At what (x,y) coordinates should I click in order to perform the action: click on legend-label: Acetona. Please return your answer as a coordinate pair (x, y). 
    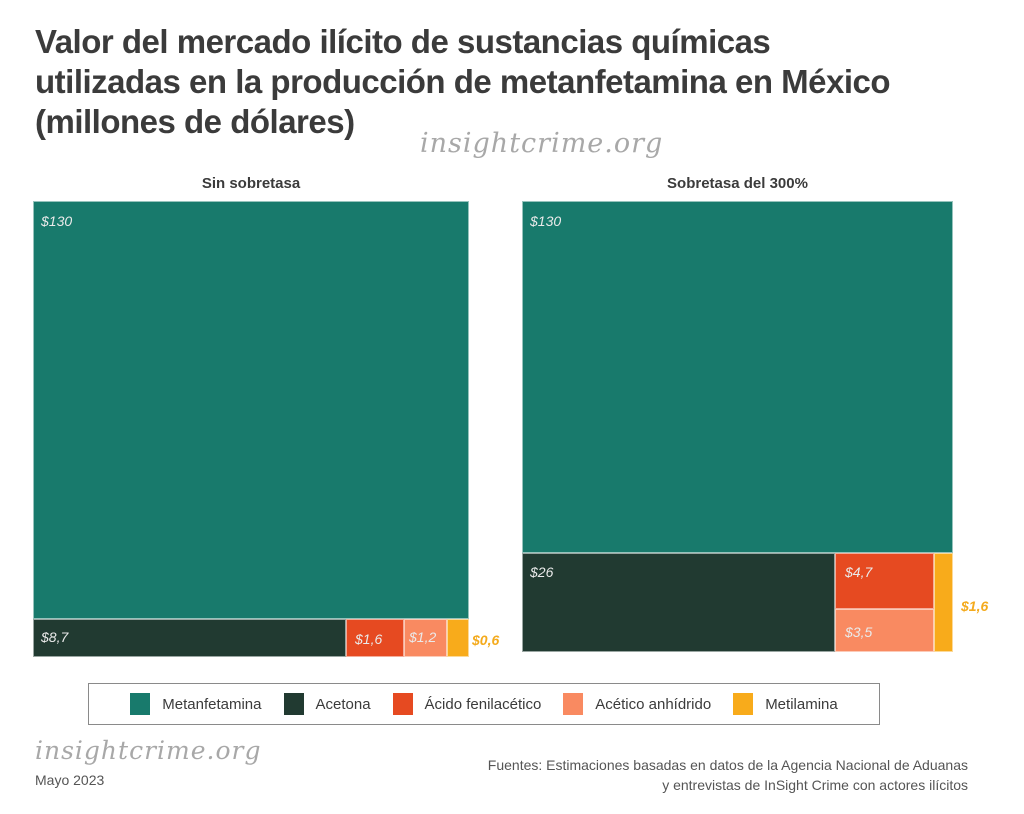
    Looking at the image, I should click on (343, 704).